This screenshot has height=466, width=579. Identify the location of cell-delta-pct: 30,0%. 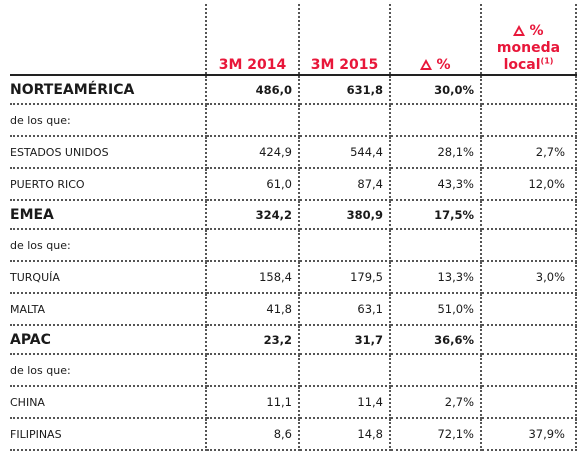
(436, 90).